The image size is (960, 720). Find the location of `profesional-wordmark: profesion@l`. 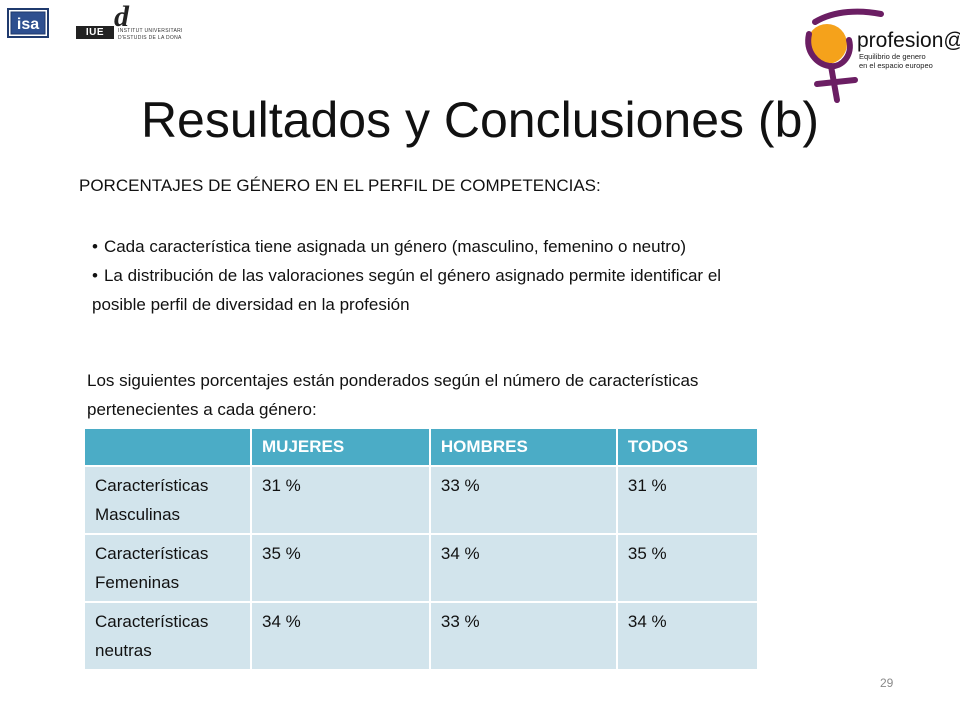

profesional-wordmark: profesion@l is located at coordinates (908, 40).